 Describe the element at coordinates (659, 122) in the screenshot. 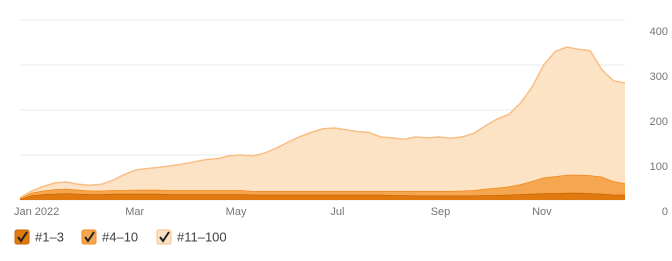

I see `y-tick-label: 200` at that location.